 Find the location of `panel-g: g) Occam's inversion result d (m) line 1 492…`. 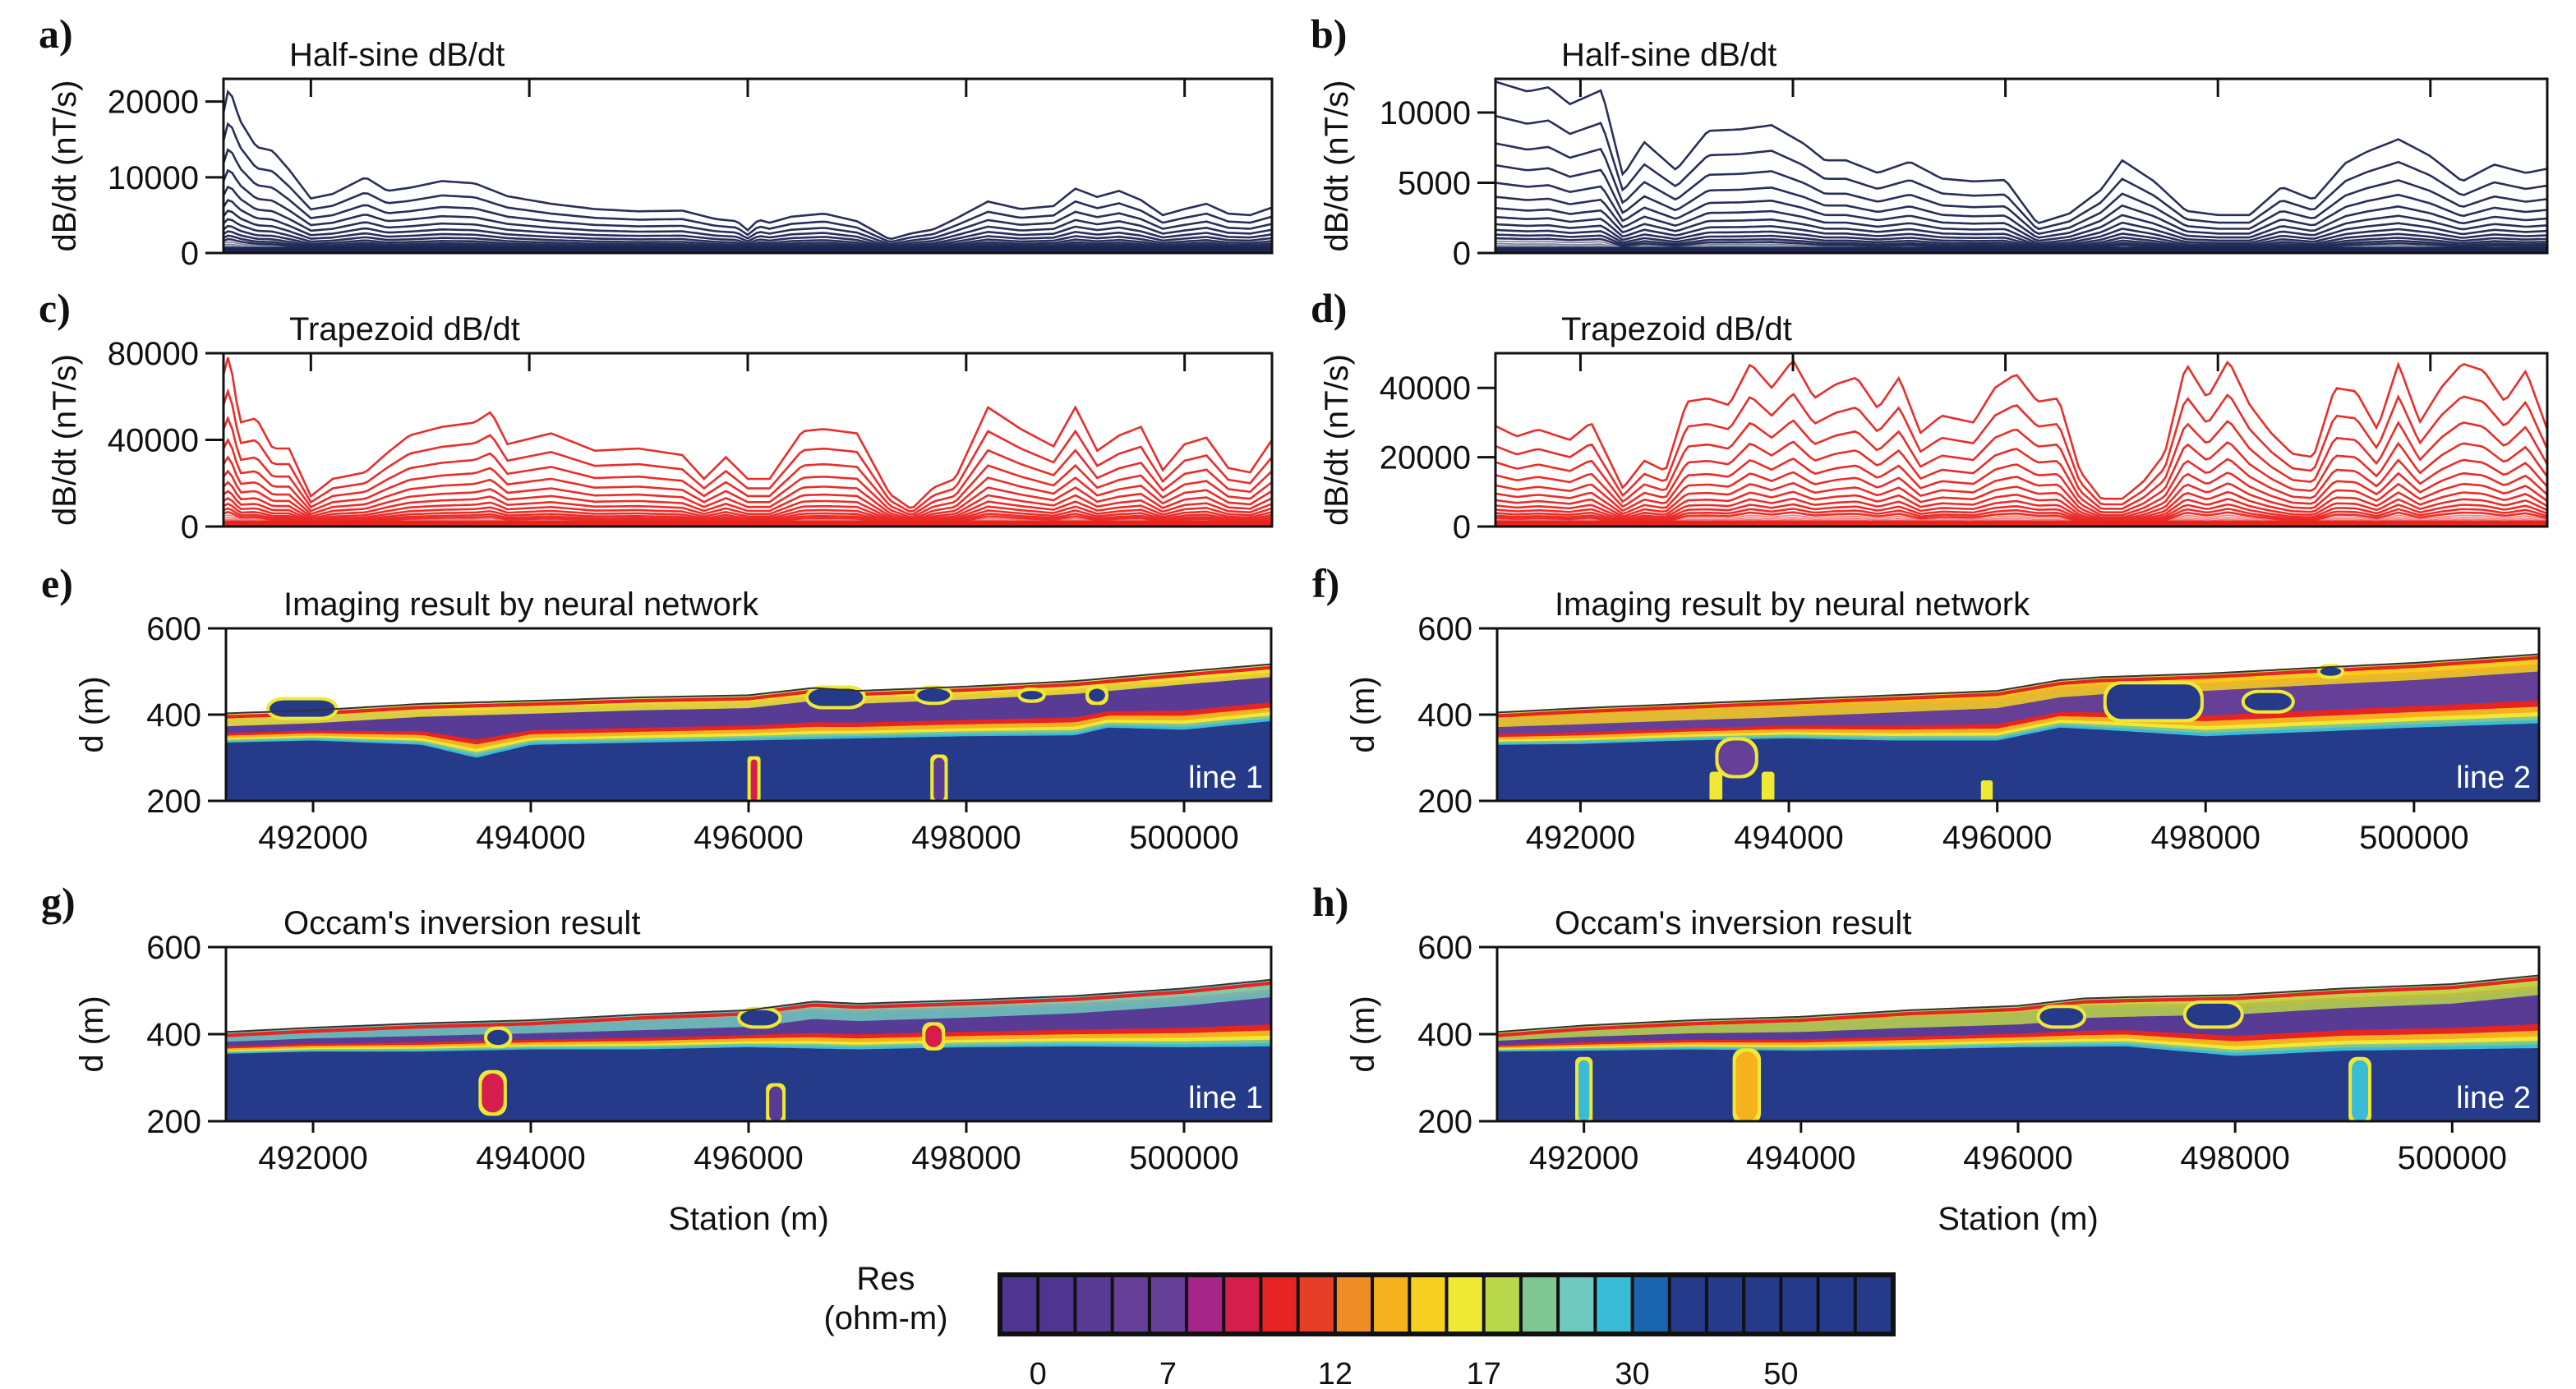

panel-g: g) Occam's inversion result d (m) line 1 492… is located at coordinates (657, 1058).